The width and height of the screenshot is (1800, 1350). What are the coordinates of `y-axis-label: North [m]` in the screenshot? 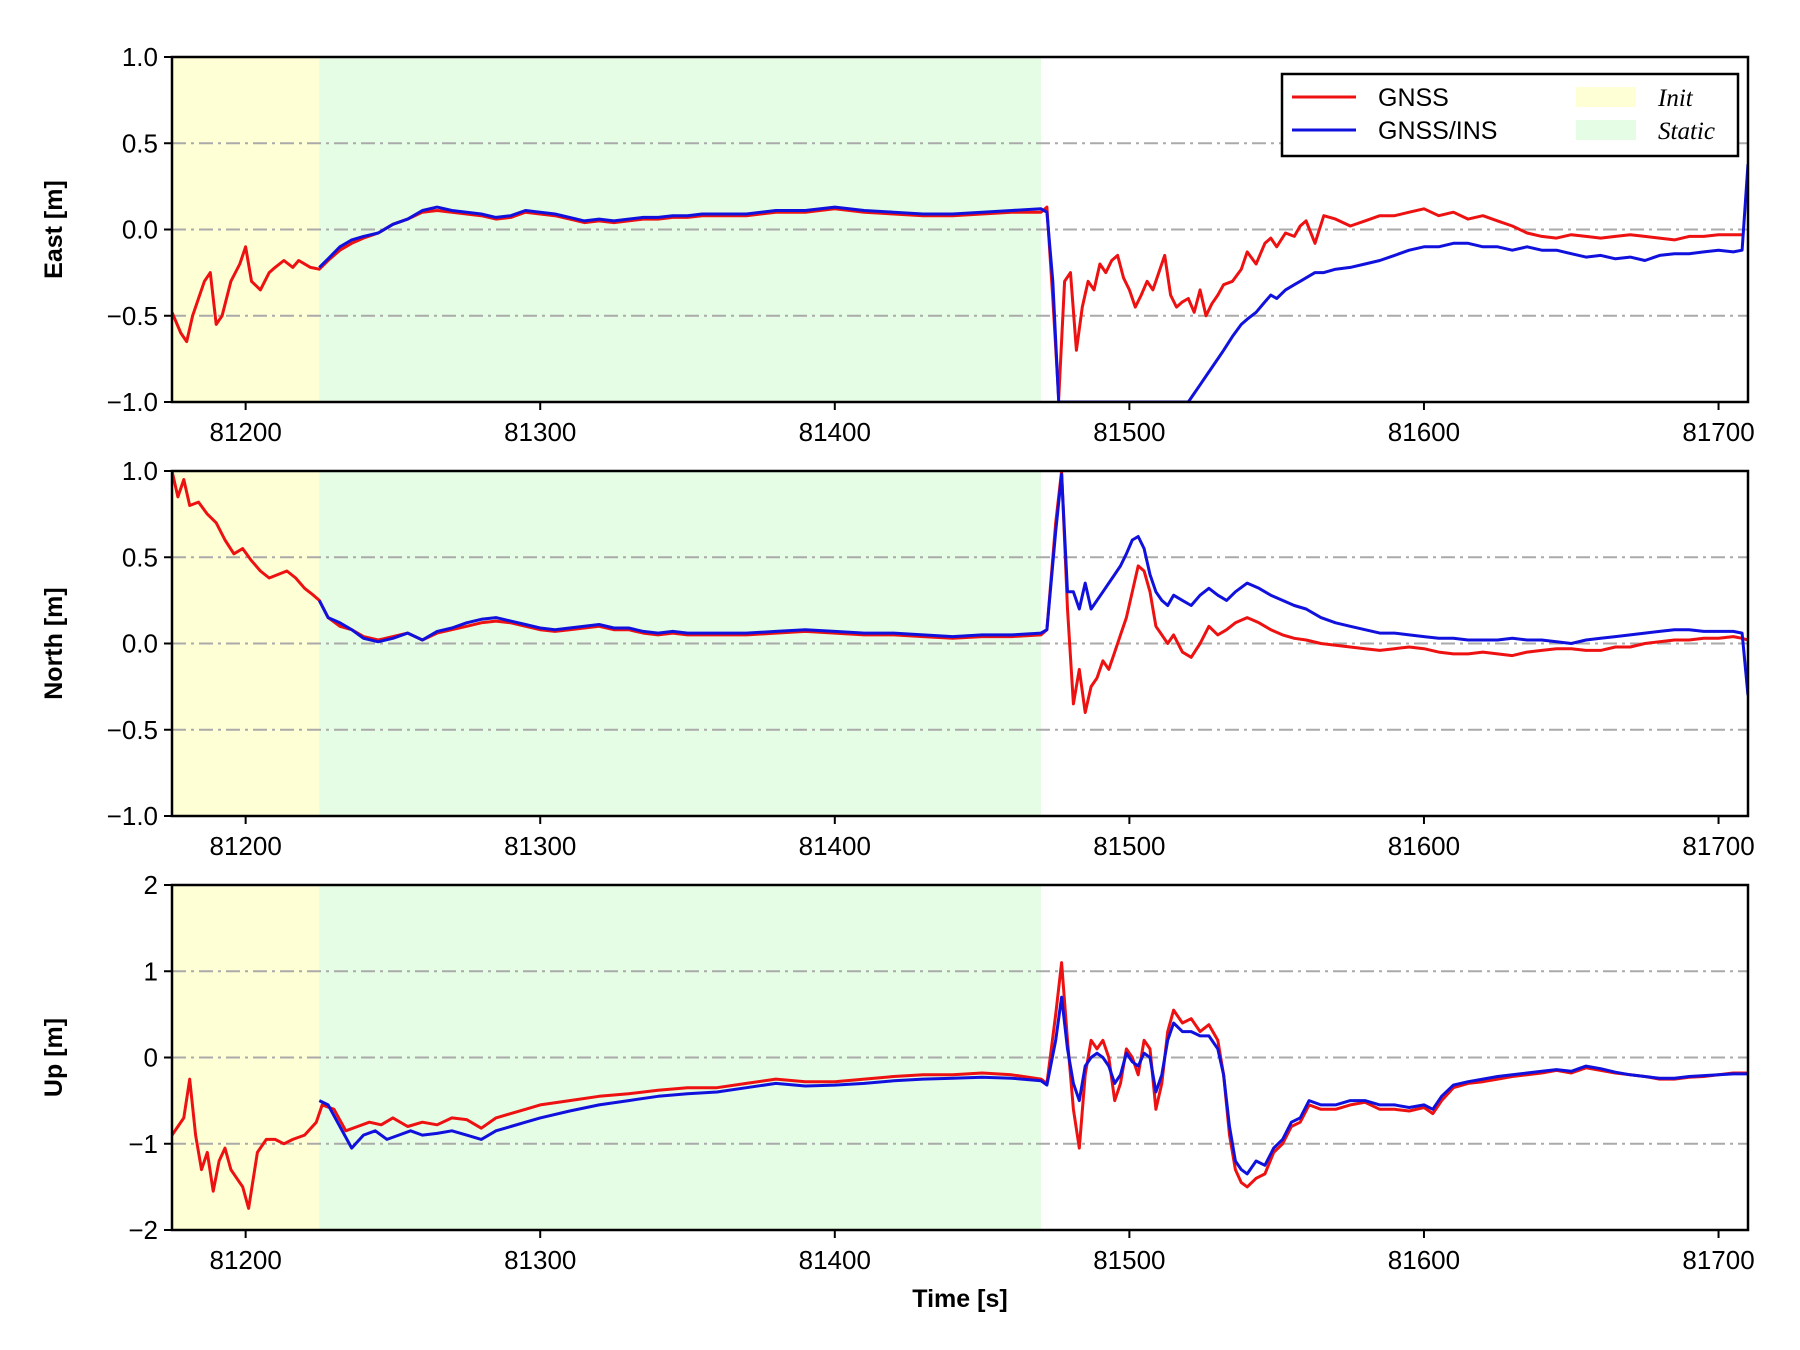 It's located at (54, 643).